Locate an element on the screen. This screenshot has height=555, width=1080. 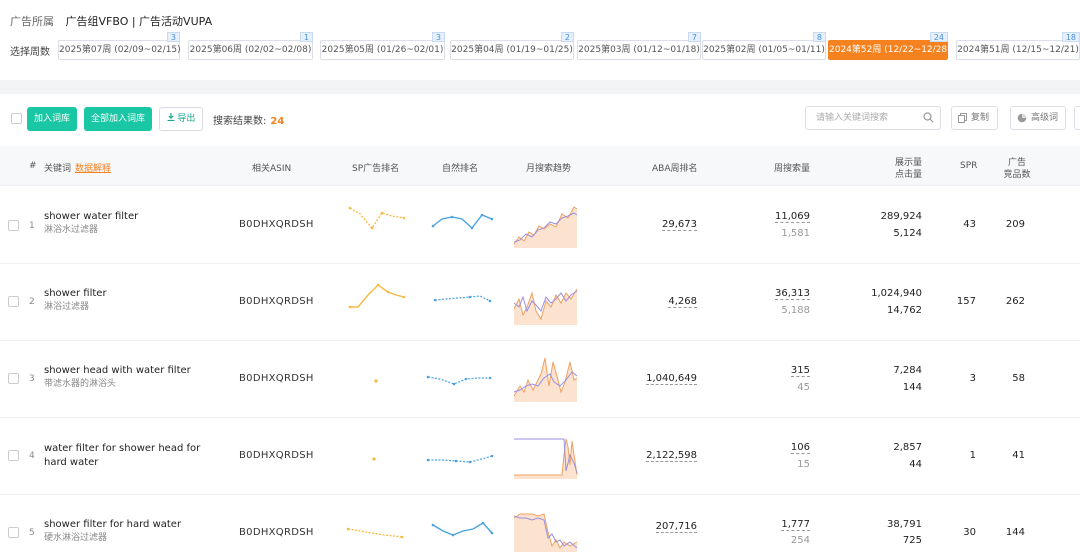
keyword-en: shower head with water filter is located at coordinates (117, 370).